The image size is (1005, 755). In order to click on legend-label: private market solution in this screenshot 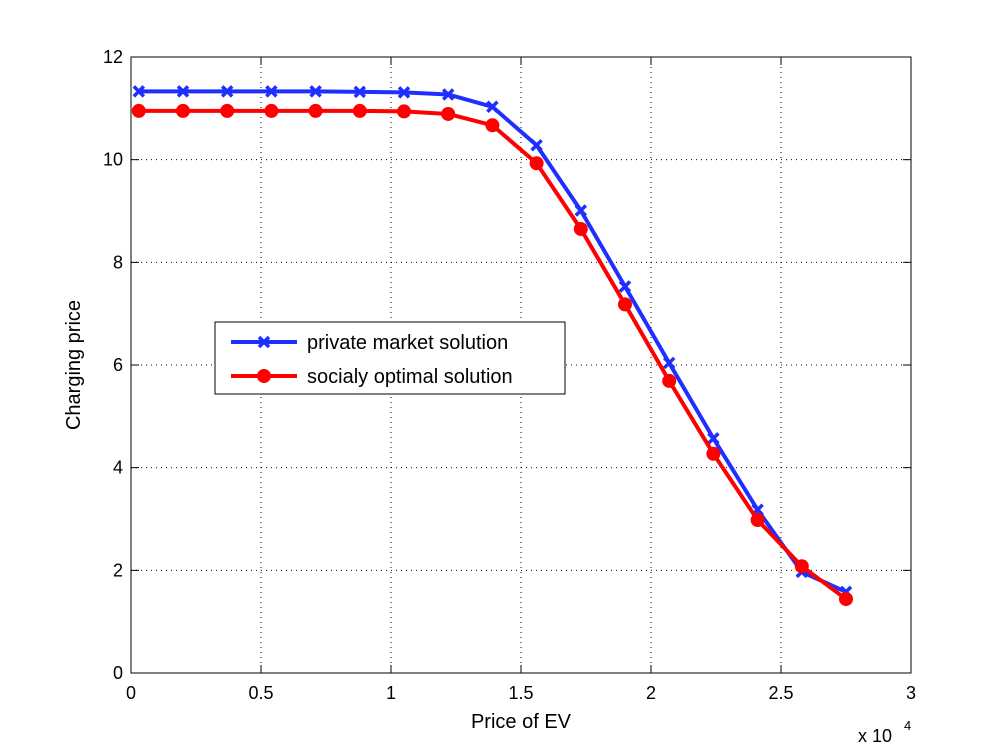, I will do `click(407, 343)`.